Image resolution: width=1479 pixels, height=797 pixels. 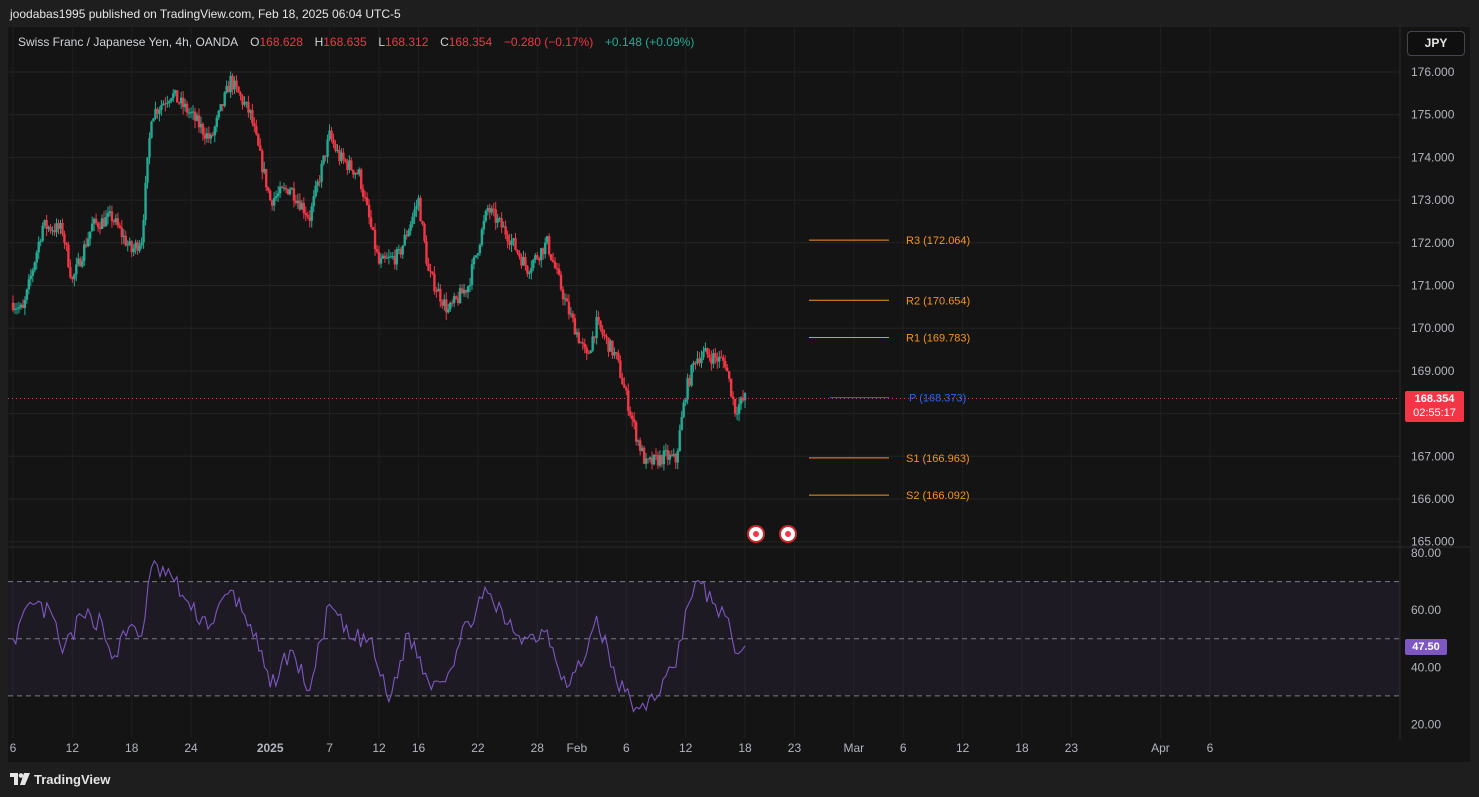 I want to click on low-label: L, so click(x=381, y=42).